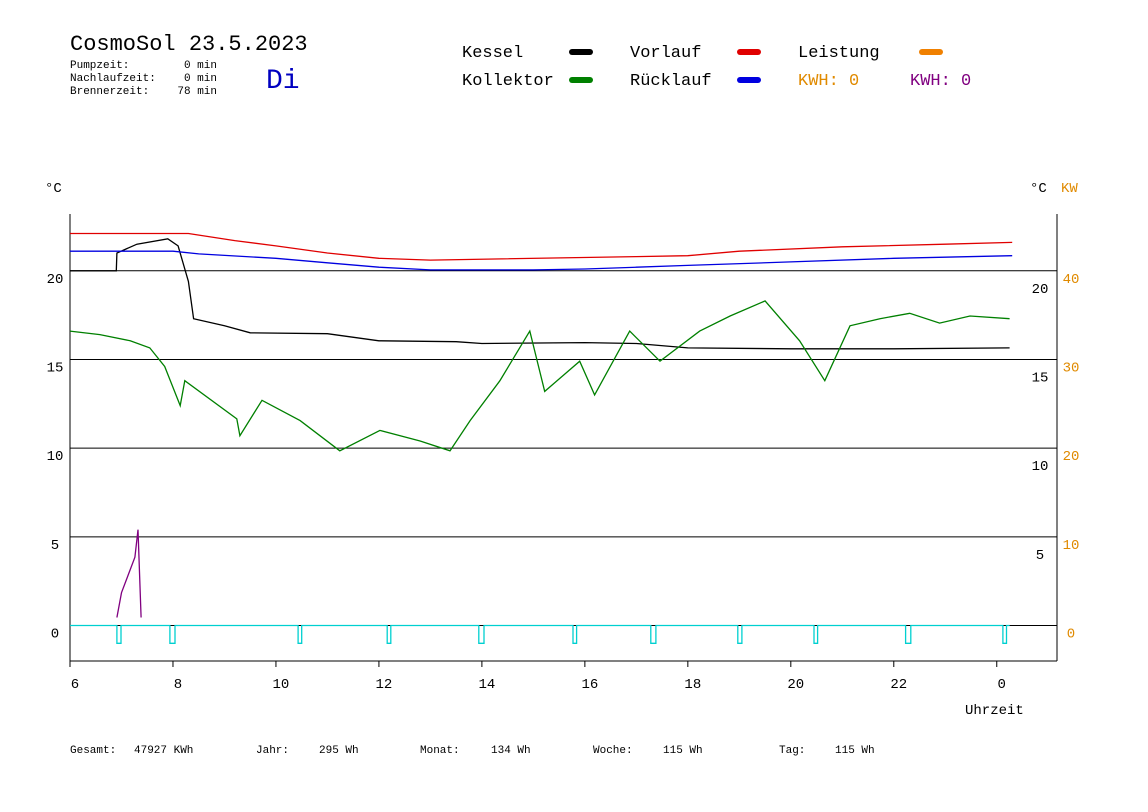 The height and width of the screenshot is (812, 1148). What do you see at coordinates (795, 685) in the screenshot?
I see `x-tick-label: 20` at bounding box center [795, 685].